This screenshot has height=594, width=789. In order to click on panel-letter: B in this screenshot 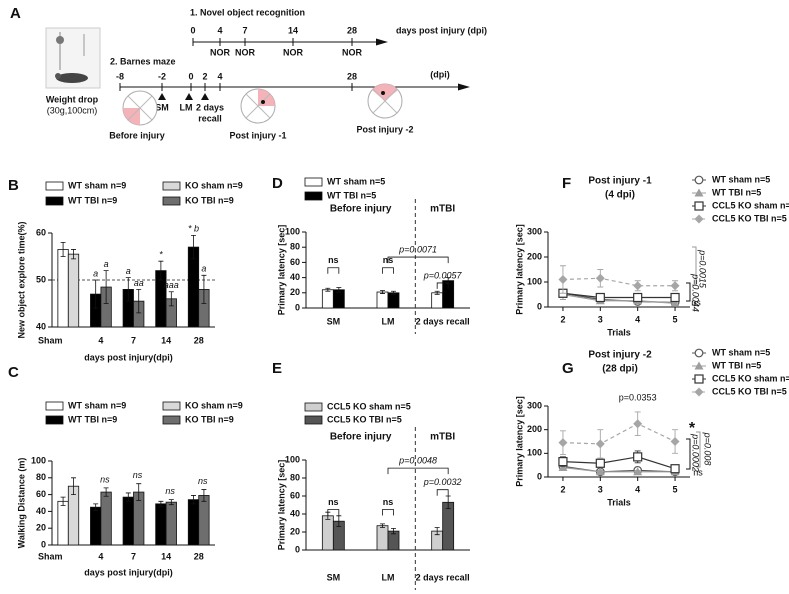, I will do `click(13, 185)`.